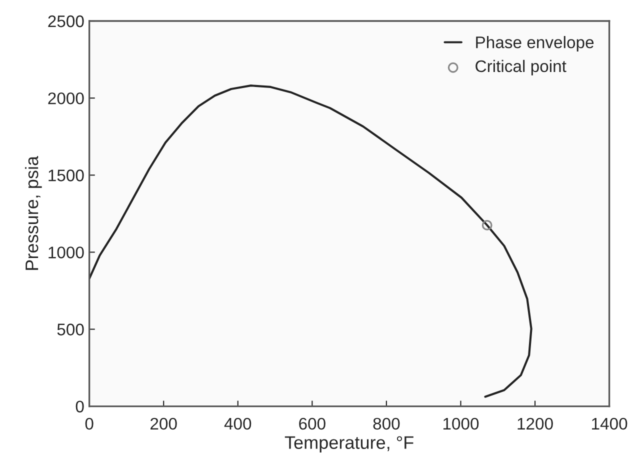 This screenshot has height=467, width=638. I want to click on legend-label: Critical point, so click(521, 68).